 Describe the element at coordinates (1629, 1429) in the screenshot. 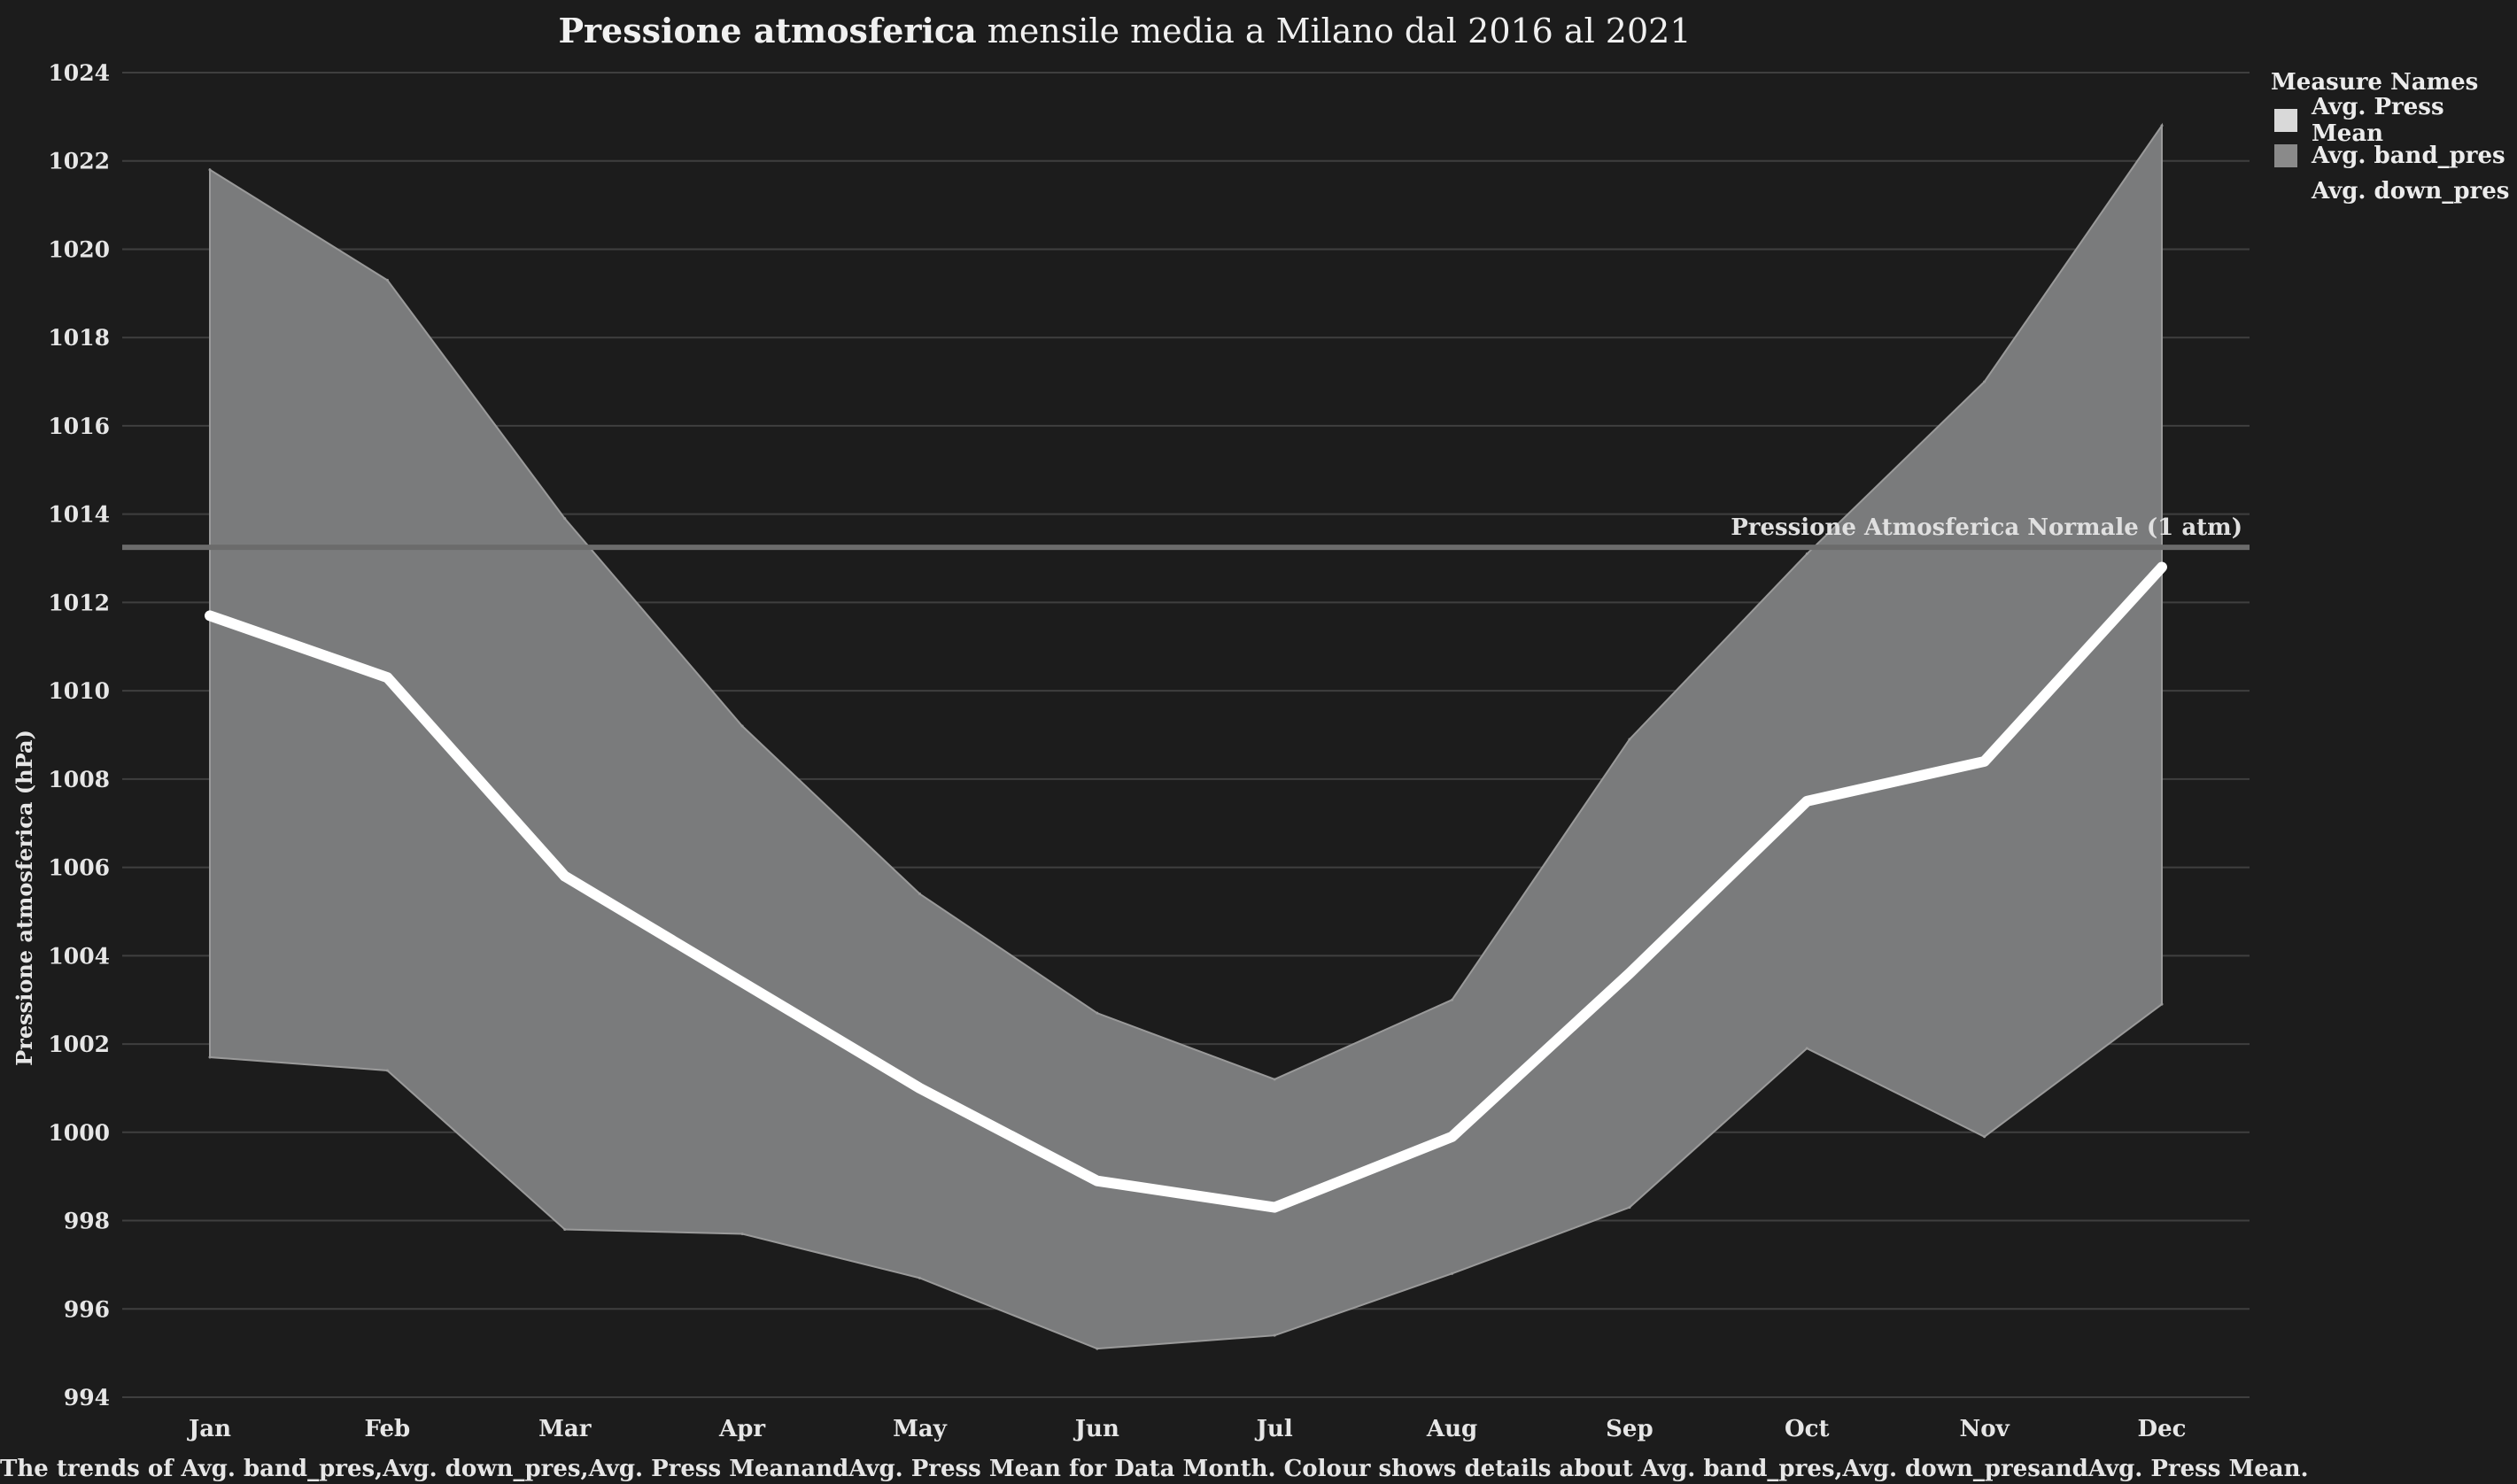

I see `x-tick-label: Sep` at that location.